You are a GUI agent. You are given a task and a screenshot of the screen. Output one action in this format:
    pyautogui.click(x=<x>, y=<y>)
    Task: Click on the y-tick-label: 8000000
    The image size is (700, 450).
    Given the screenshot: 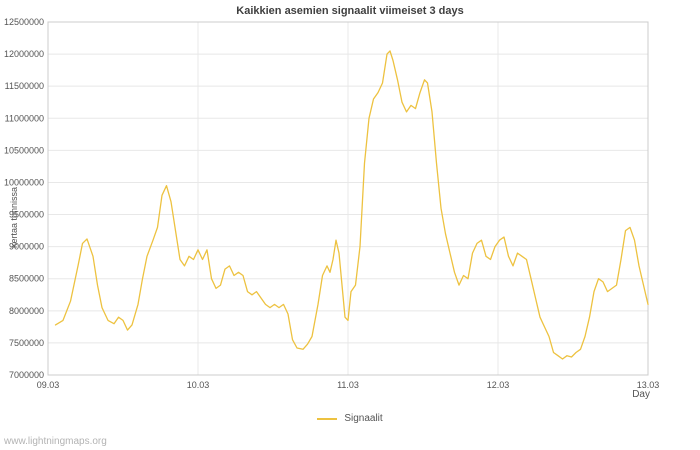 What is the action you would take?
    pyautogui.click(x=26, y=311)
    